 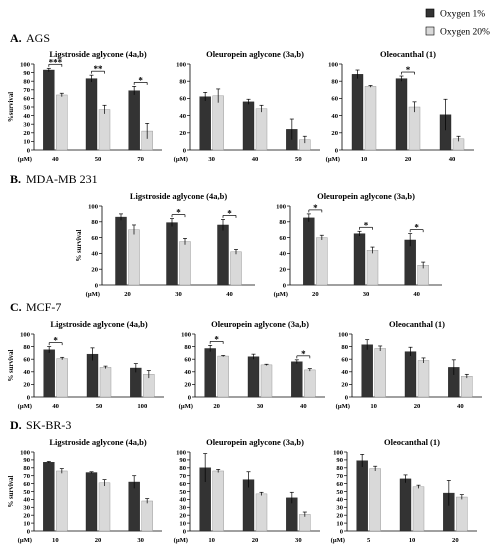 What do you see at coordinates (364, 159) in the screenshot?
I see `x-category-label: 10` at bounding box center [364, 159].